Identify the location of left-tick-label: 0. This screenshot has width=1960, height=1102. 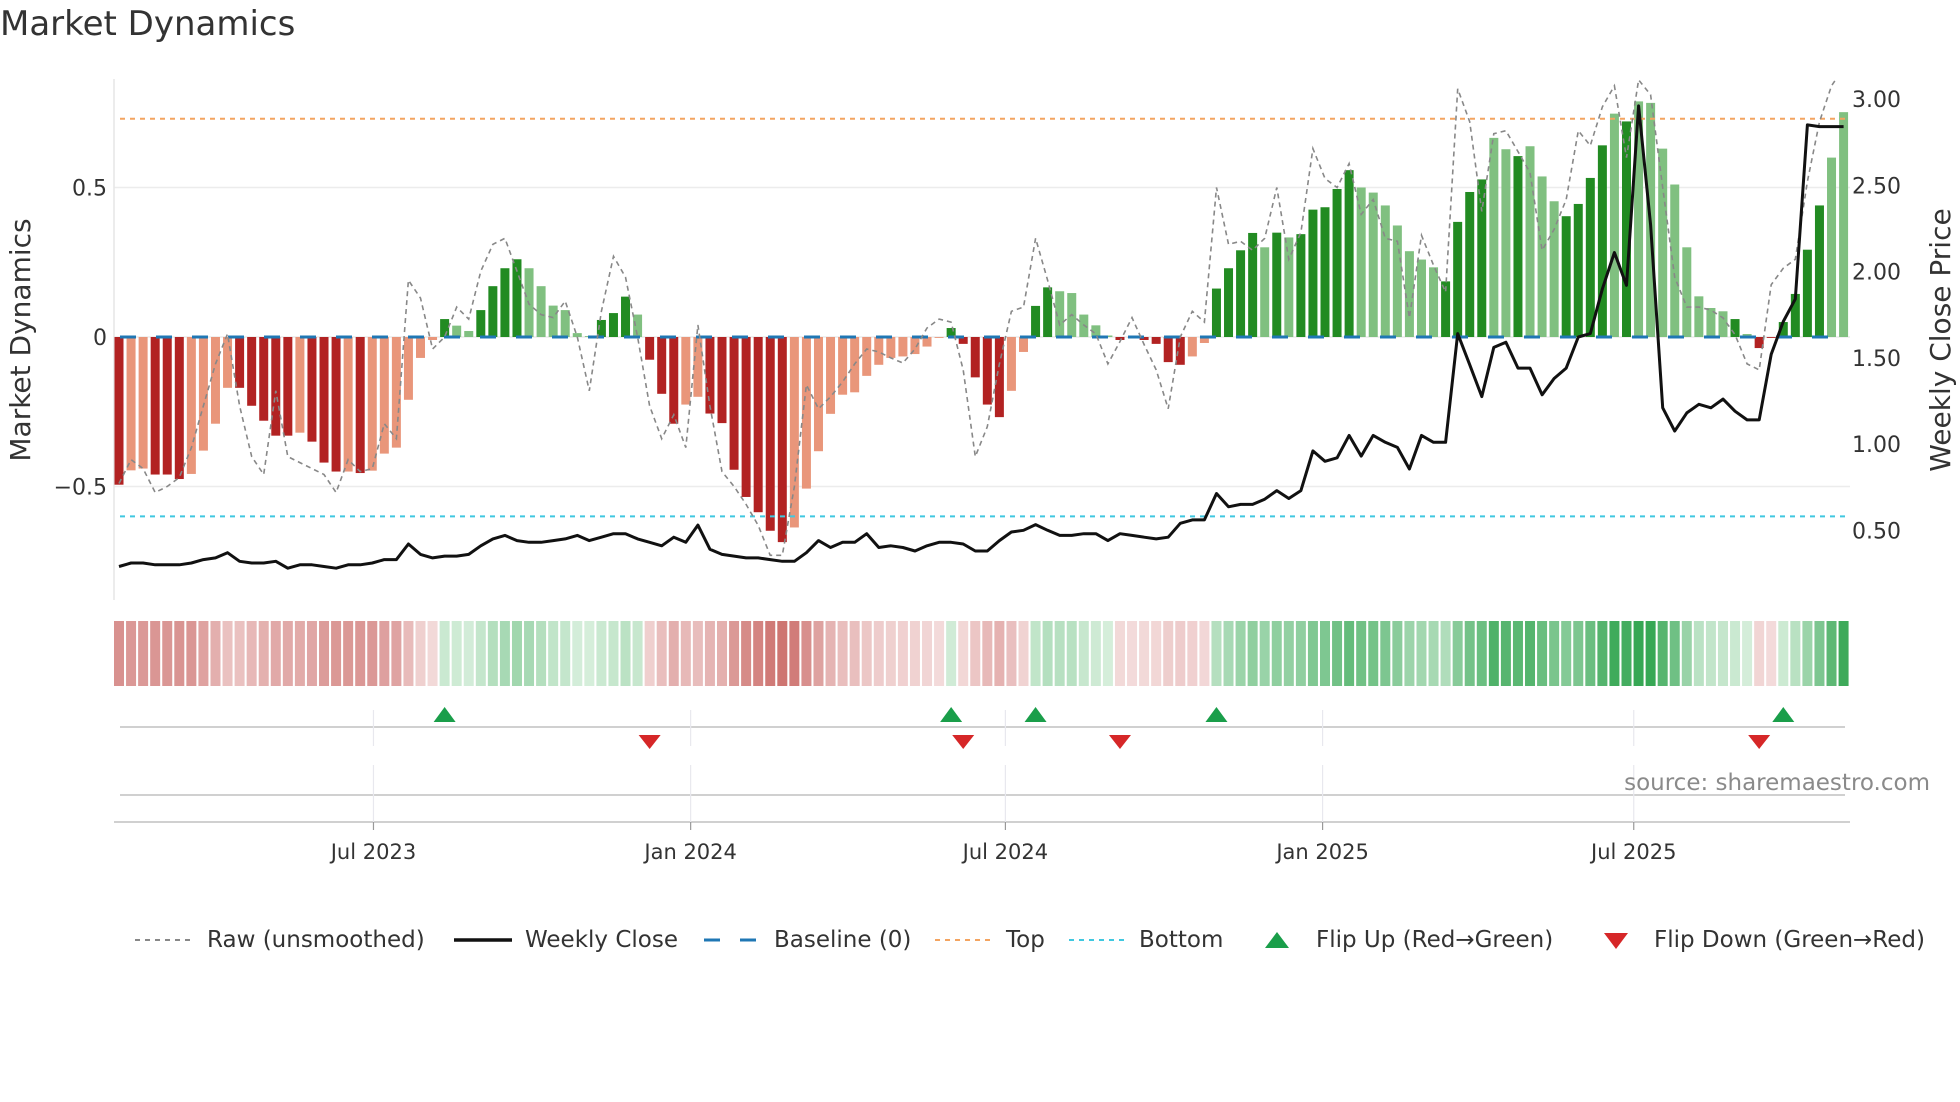
(100, 338).